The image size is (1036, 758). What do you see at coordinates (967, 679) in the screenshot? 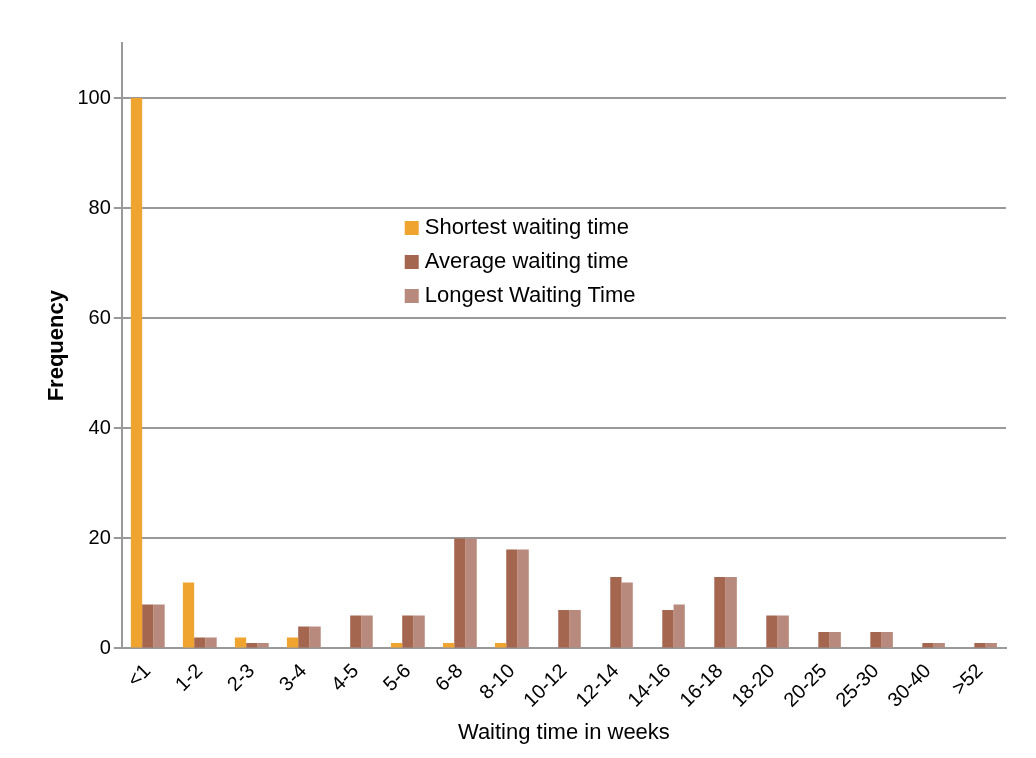
I see `x-tick-label: >52` at bounding box center [967, 679].